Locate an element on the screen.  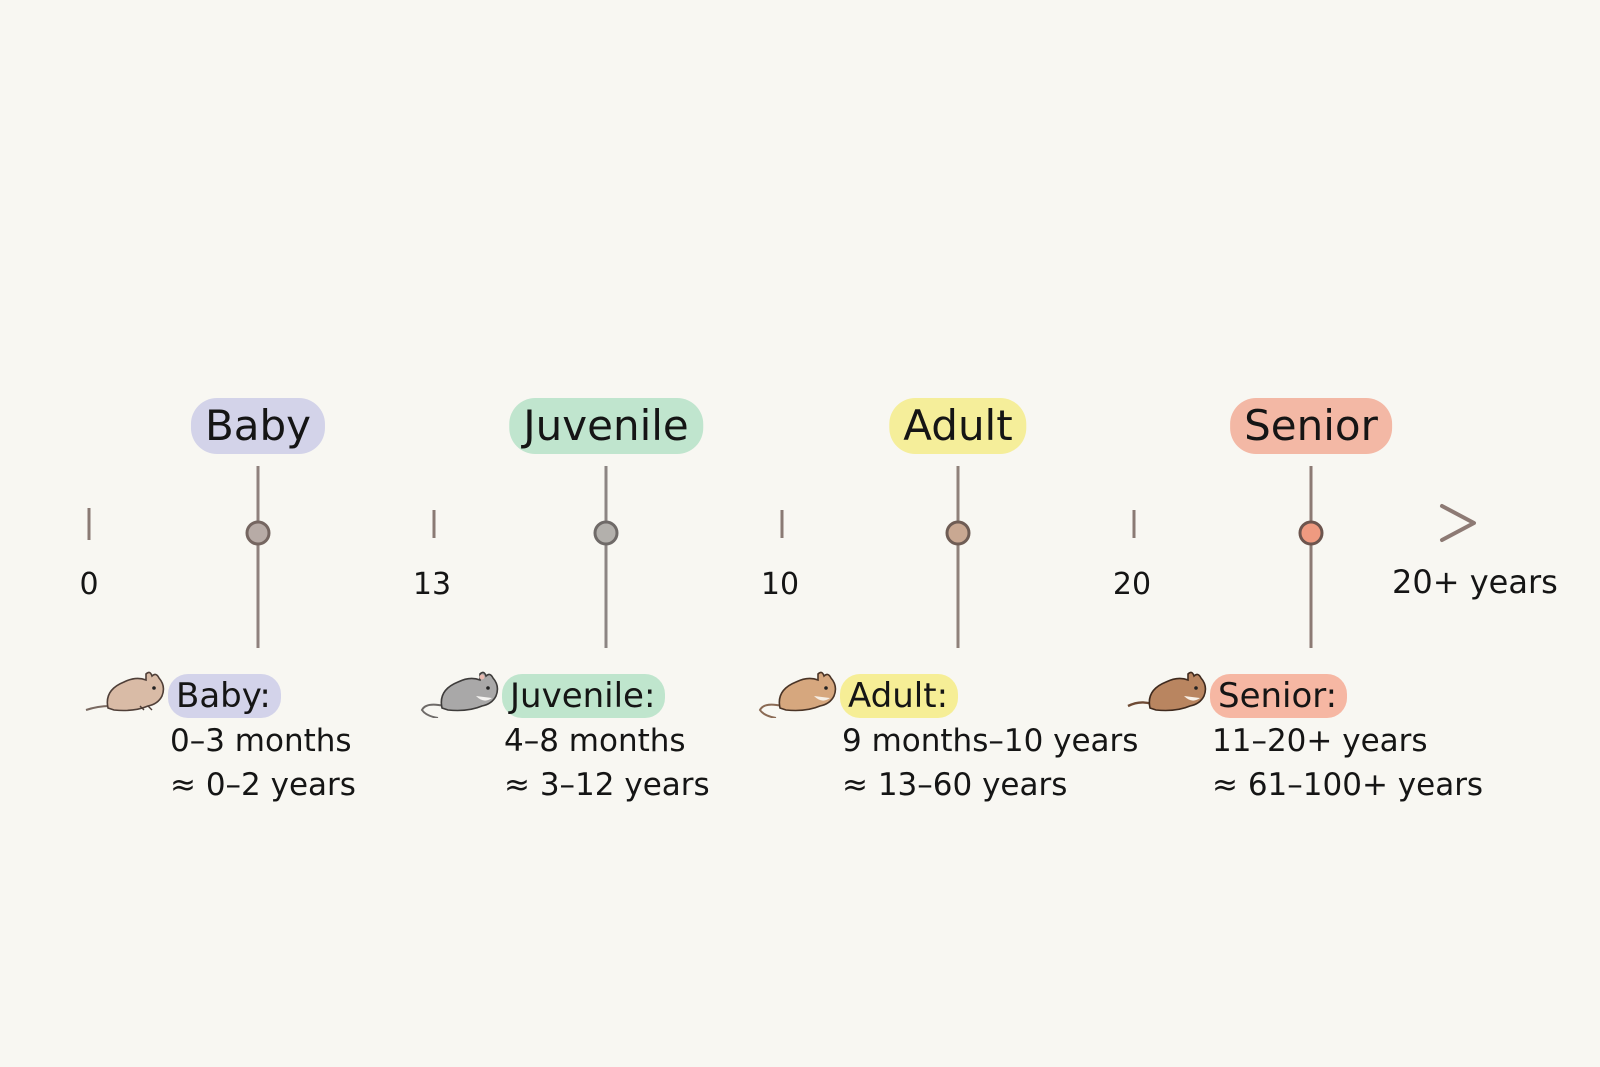
stage-info-adult: Adult: 9 months–10 years ≈ 13–60 years is located at coordinates (947, 737).